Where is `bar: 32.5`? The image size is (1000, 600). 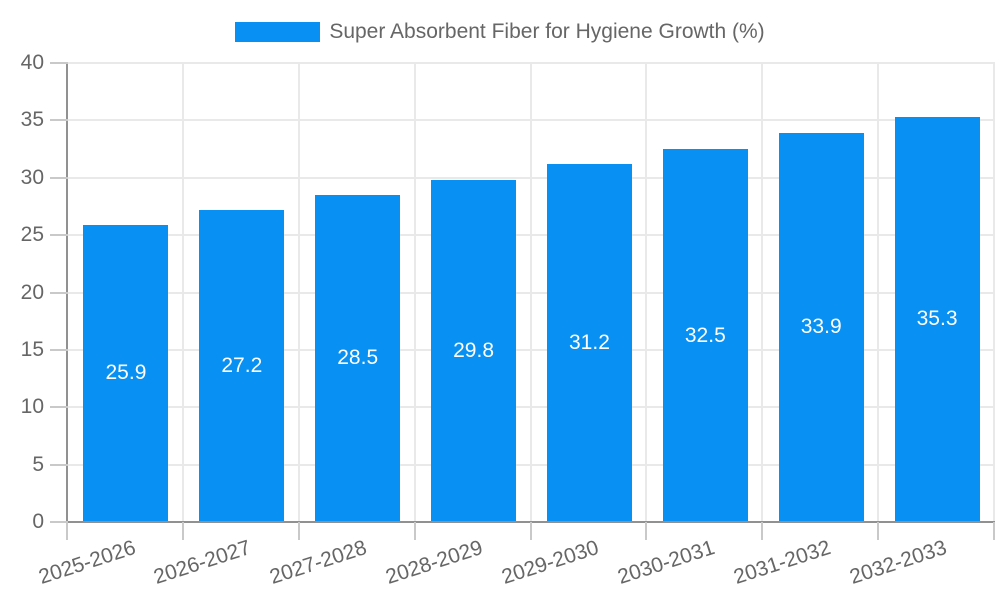
bar: 32.5 is located at coordinates (705, 335).